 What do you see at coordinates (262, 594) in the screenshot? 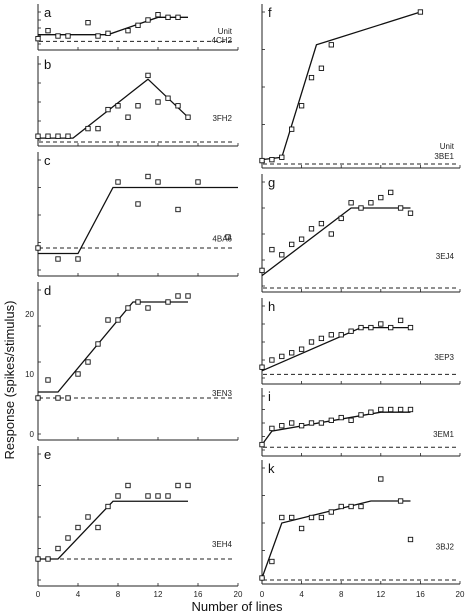
I see `x-tick-label: 0` at bounding box center [262, 594].